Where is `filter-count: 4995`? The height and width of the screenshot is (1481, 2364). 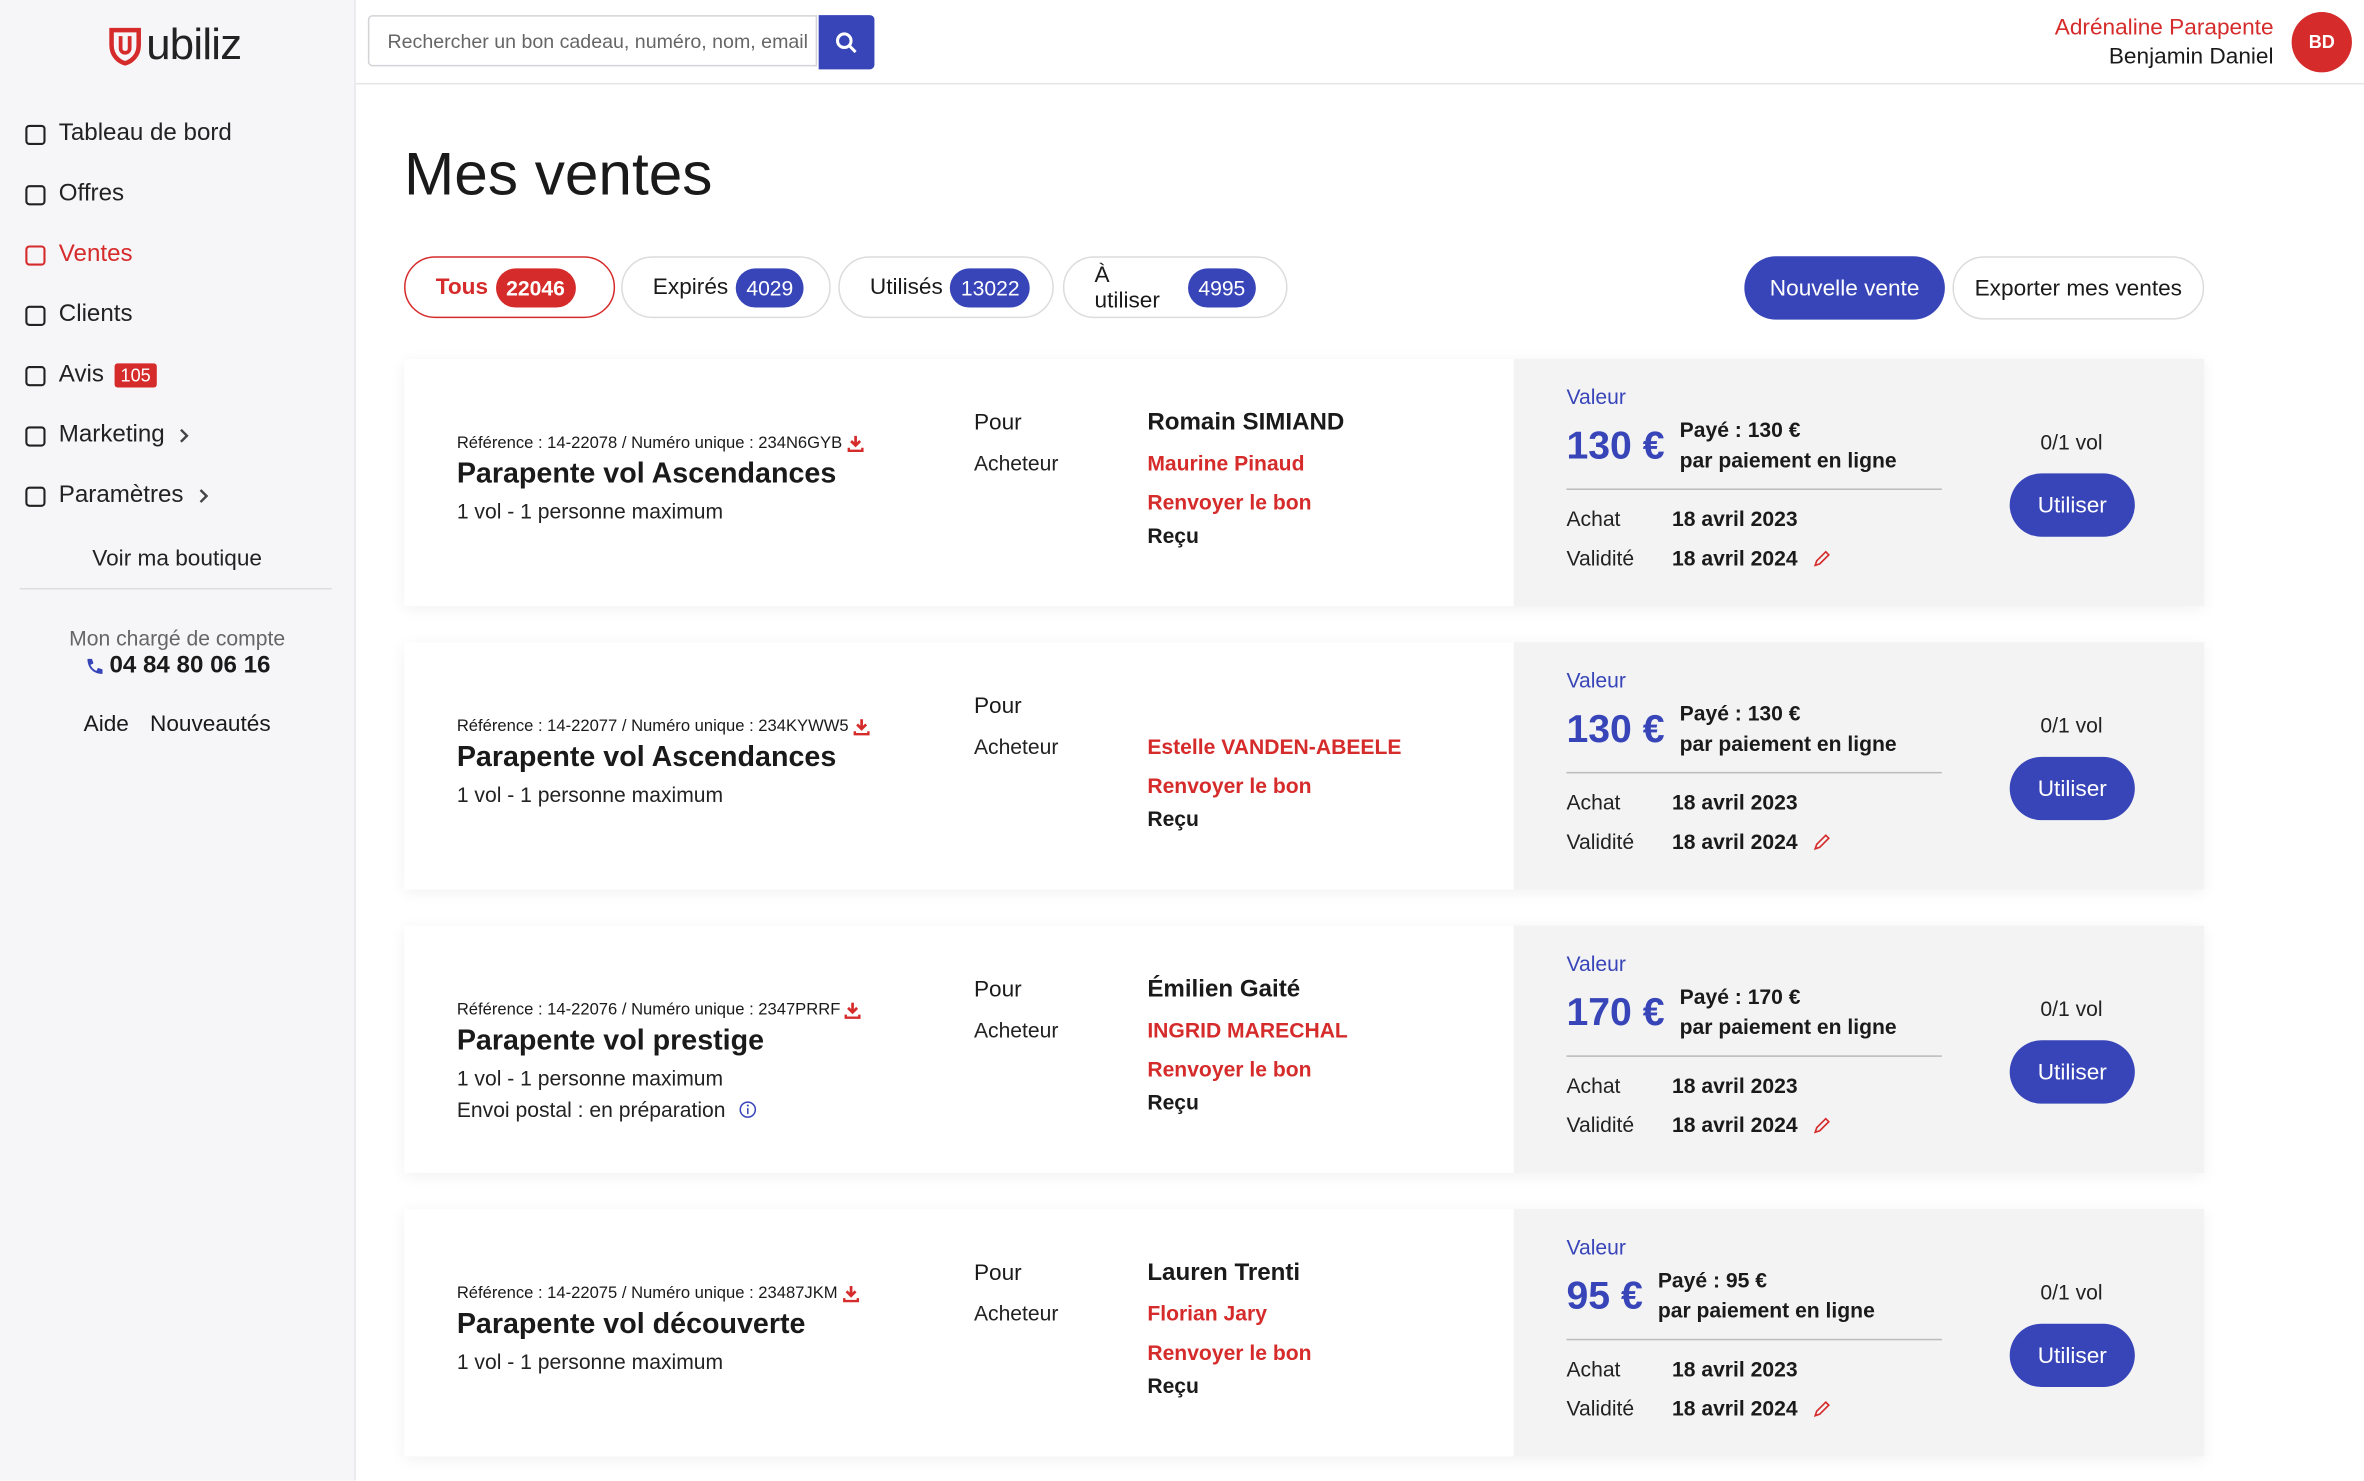
filter-count: 4995 is located at coordinates (1221, 287).